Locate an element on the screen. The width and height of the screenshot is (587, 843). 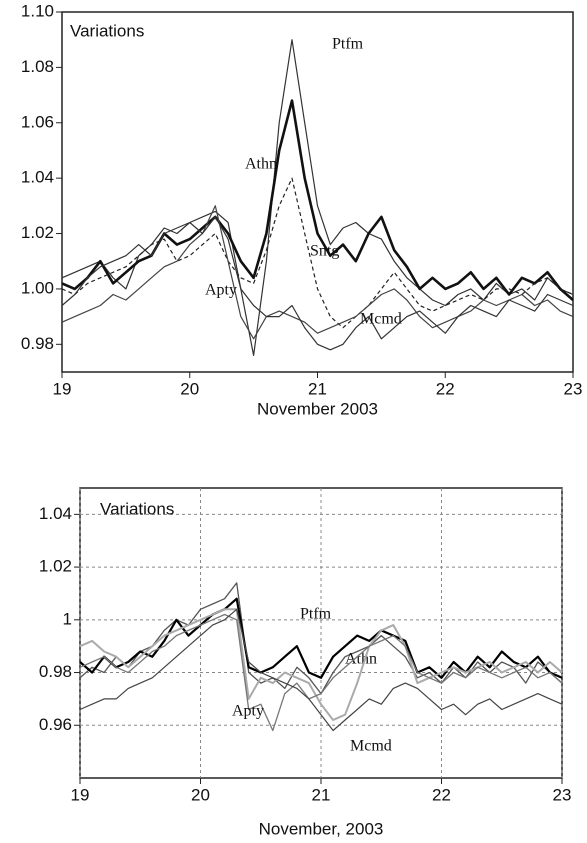
y-tick-label: 1 is located at coordinates (67, 618).